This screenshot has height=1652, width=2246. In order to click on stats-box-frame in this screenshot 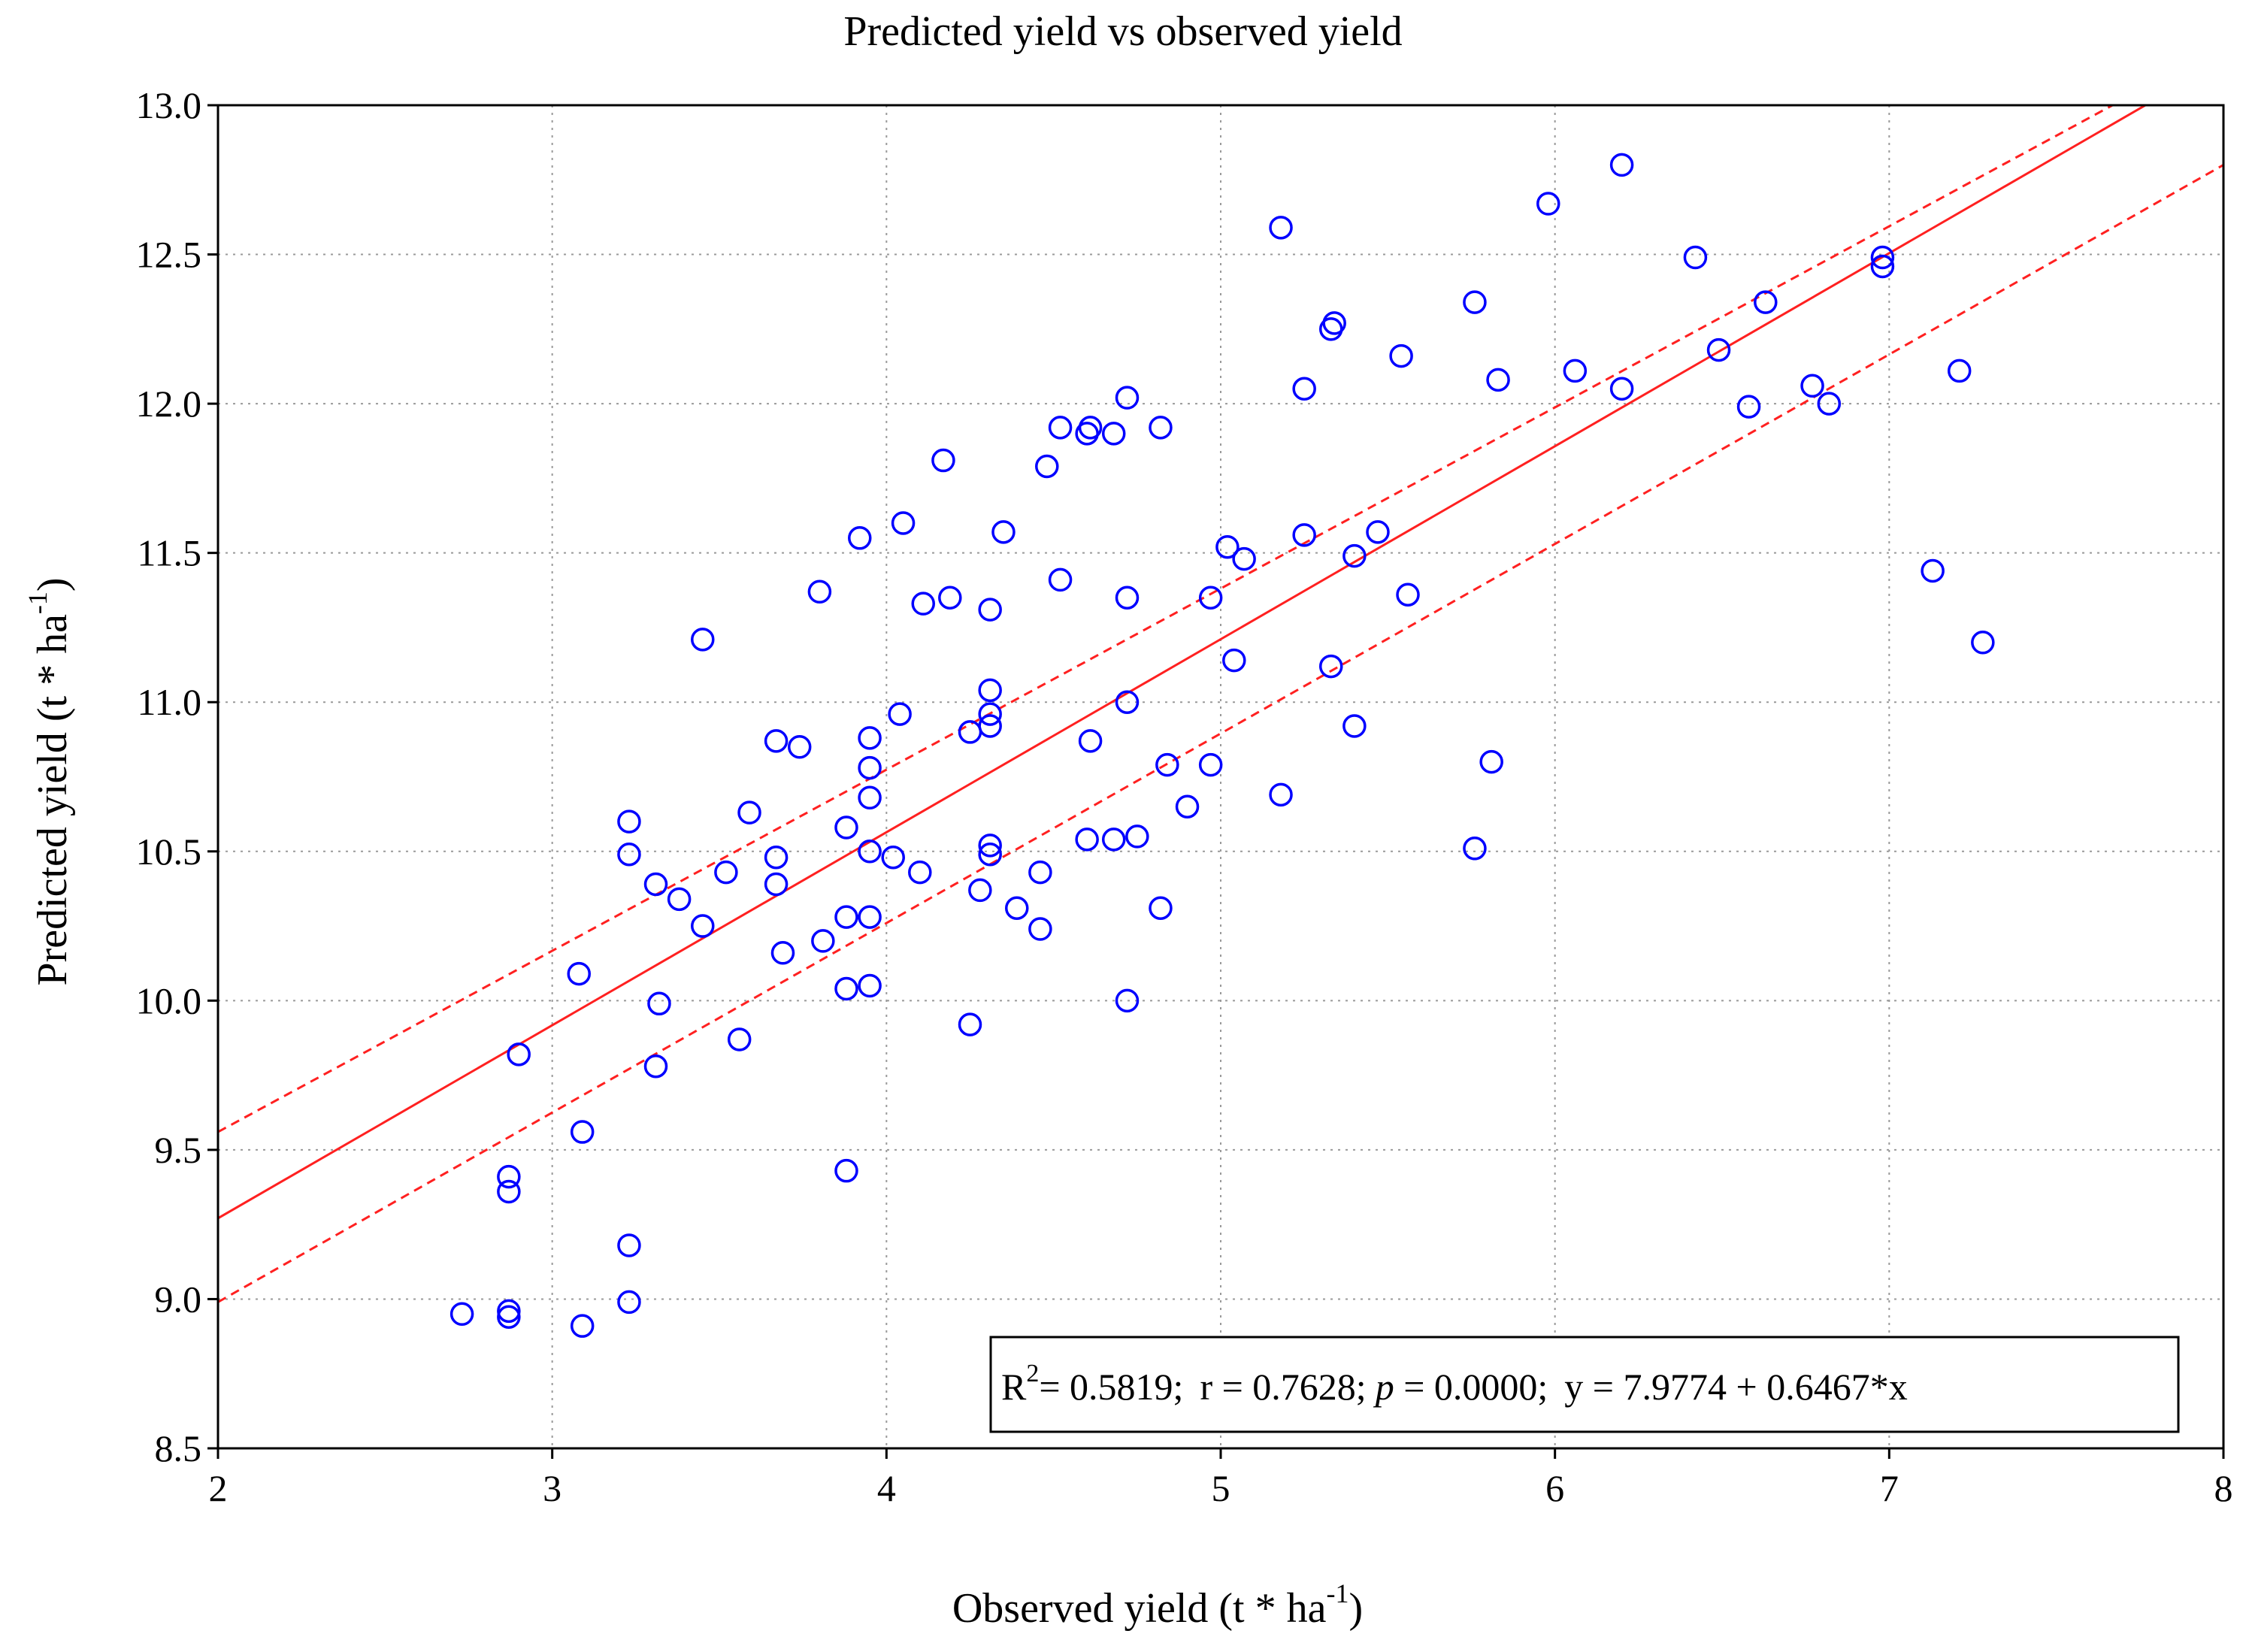, I will do `click(1584, 1384)`.